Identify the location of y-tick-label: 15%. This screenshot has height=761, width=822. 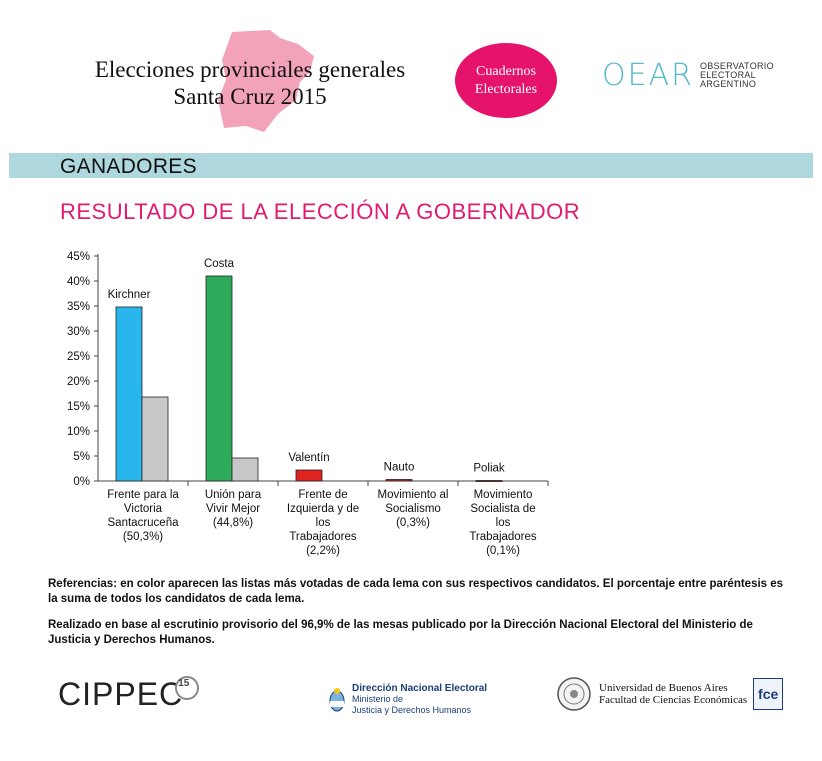
(78, 407).